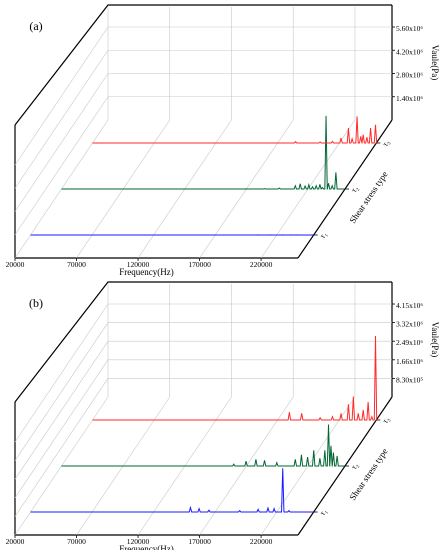  What do you see at coordinates (409, 342) in the screenshot?
I see `z-tick-label: 2.49x10⁶` at bounding box center [409, 342].